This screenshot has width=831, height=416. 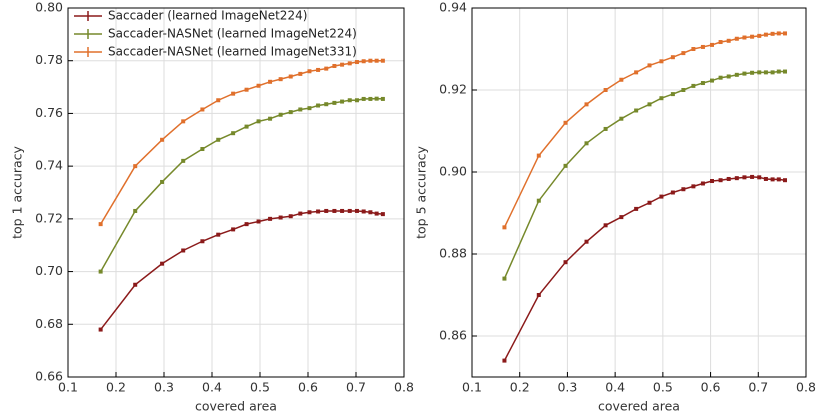 What do you see at coordinates (49, 376) in the screenshot?
I see `y-tick-label: 0.66` at bounding box center [49, 376].